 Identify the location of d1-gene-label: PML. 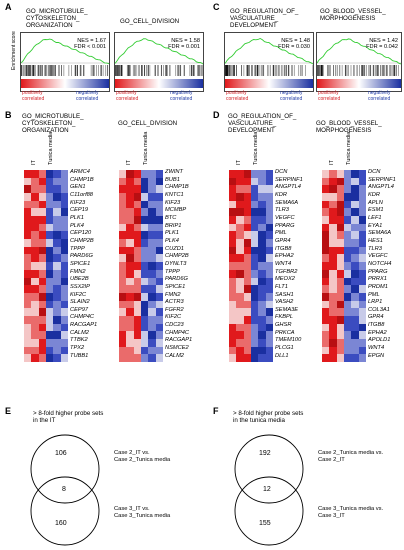
(281, 233).